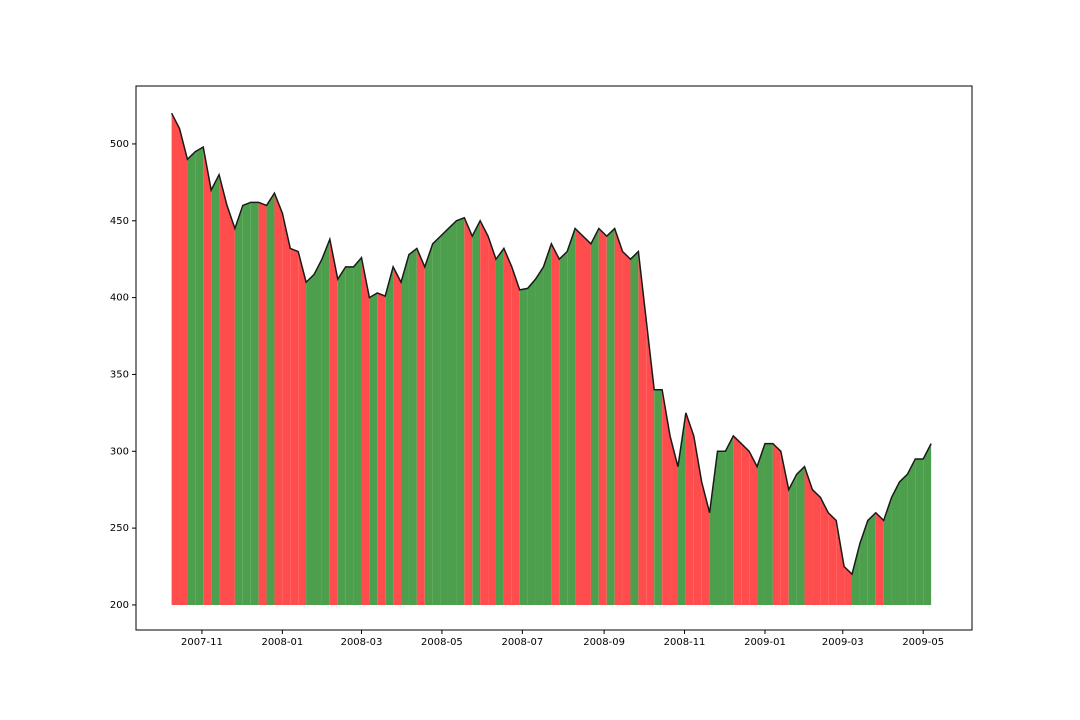 The width and height of the screenshot is (1080, 720). What do you see at coordinates (119, 528) in the screenshot?
I see `y-tick-label: 250` at bounding box center [119, 528].